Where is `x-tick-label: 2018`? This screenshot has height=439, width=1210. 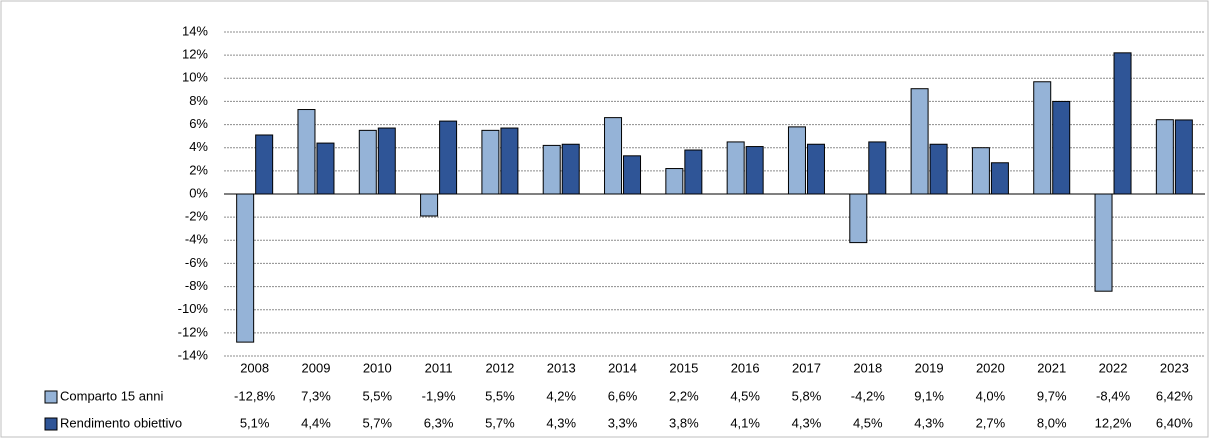 x-tick-label: 2018 is located at coordinates (867, 367).